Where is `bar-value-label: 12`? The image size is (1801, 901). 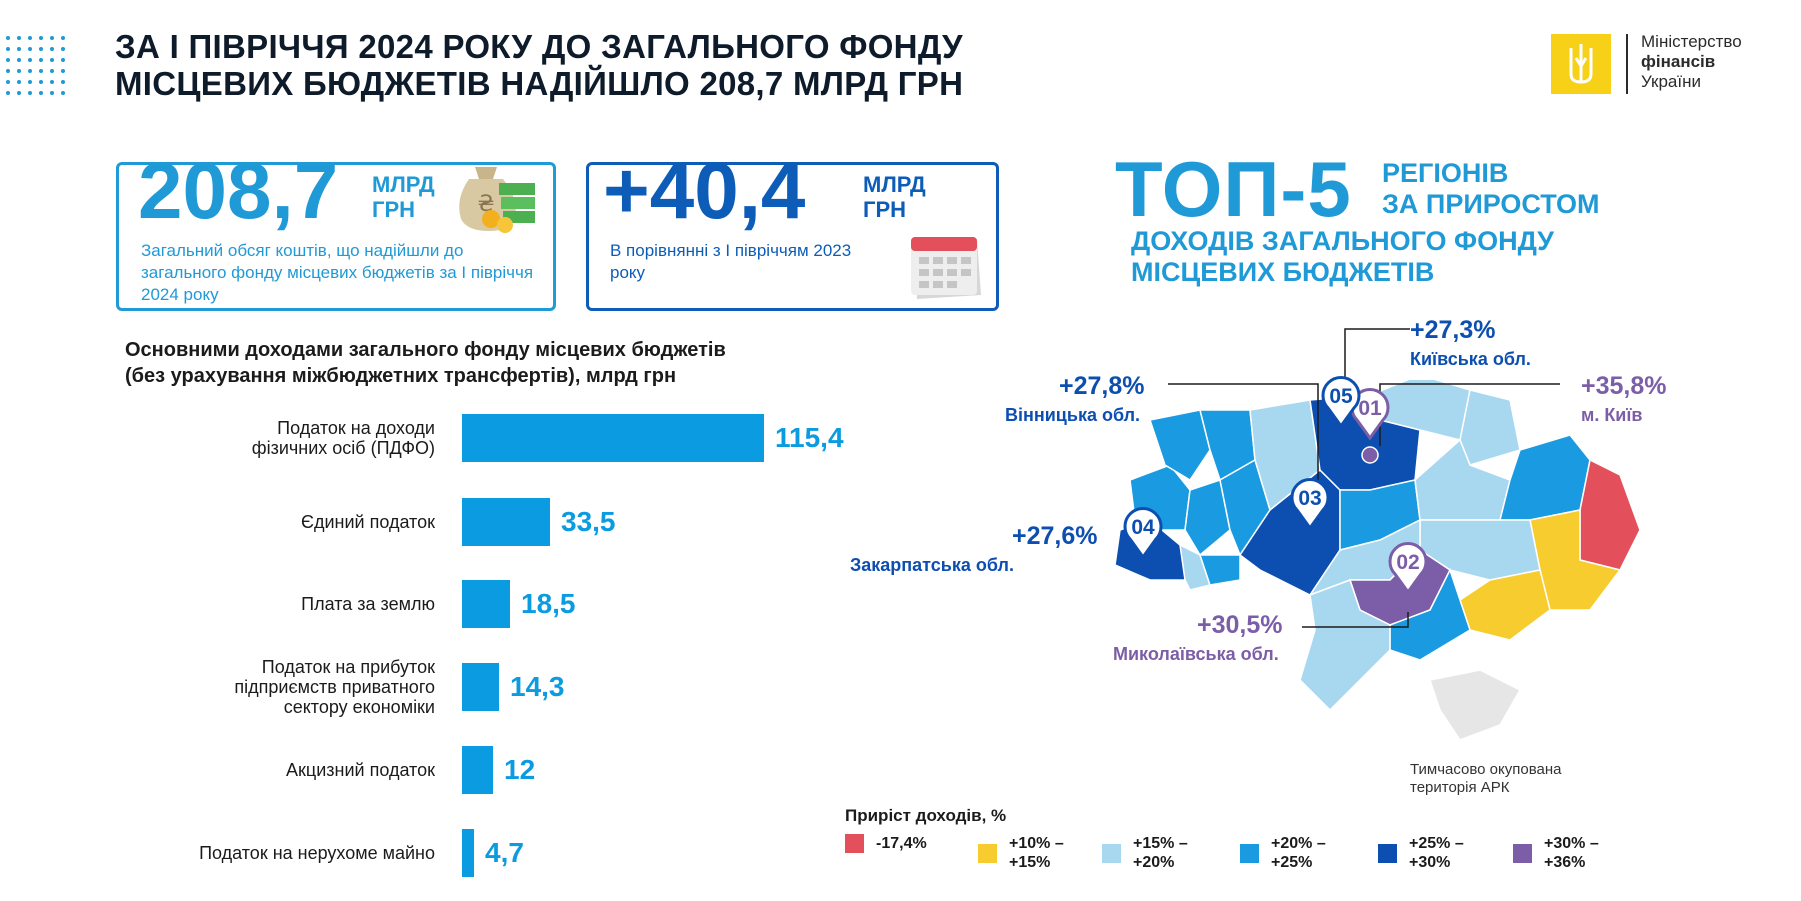
bar-value-label: 12 is located at coordinates (520, 769).